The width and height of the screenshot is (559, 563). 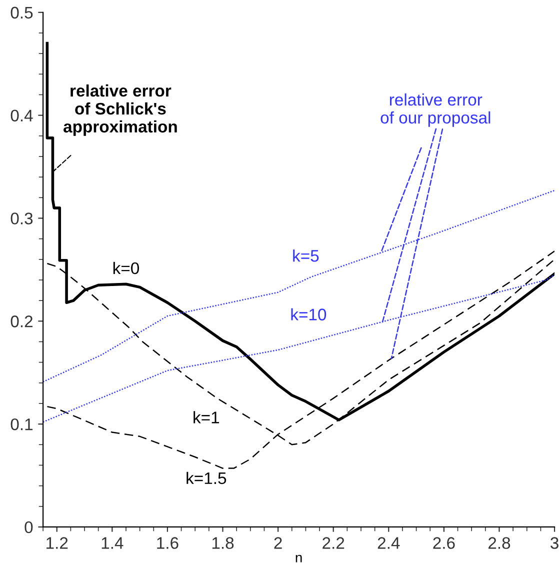 What do you see at coordinates (21, 12) in the screenshot?
I see `y-tick-label: 0.5` at bounding box center [21, 12].